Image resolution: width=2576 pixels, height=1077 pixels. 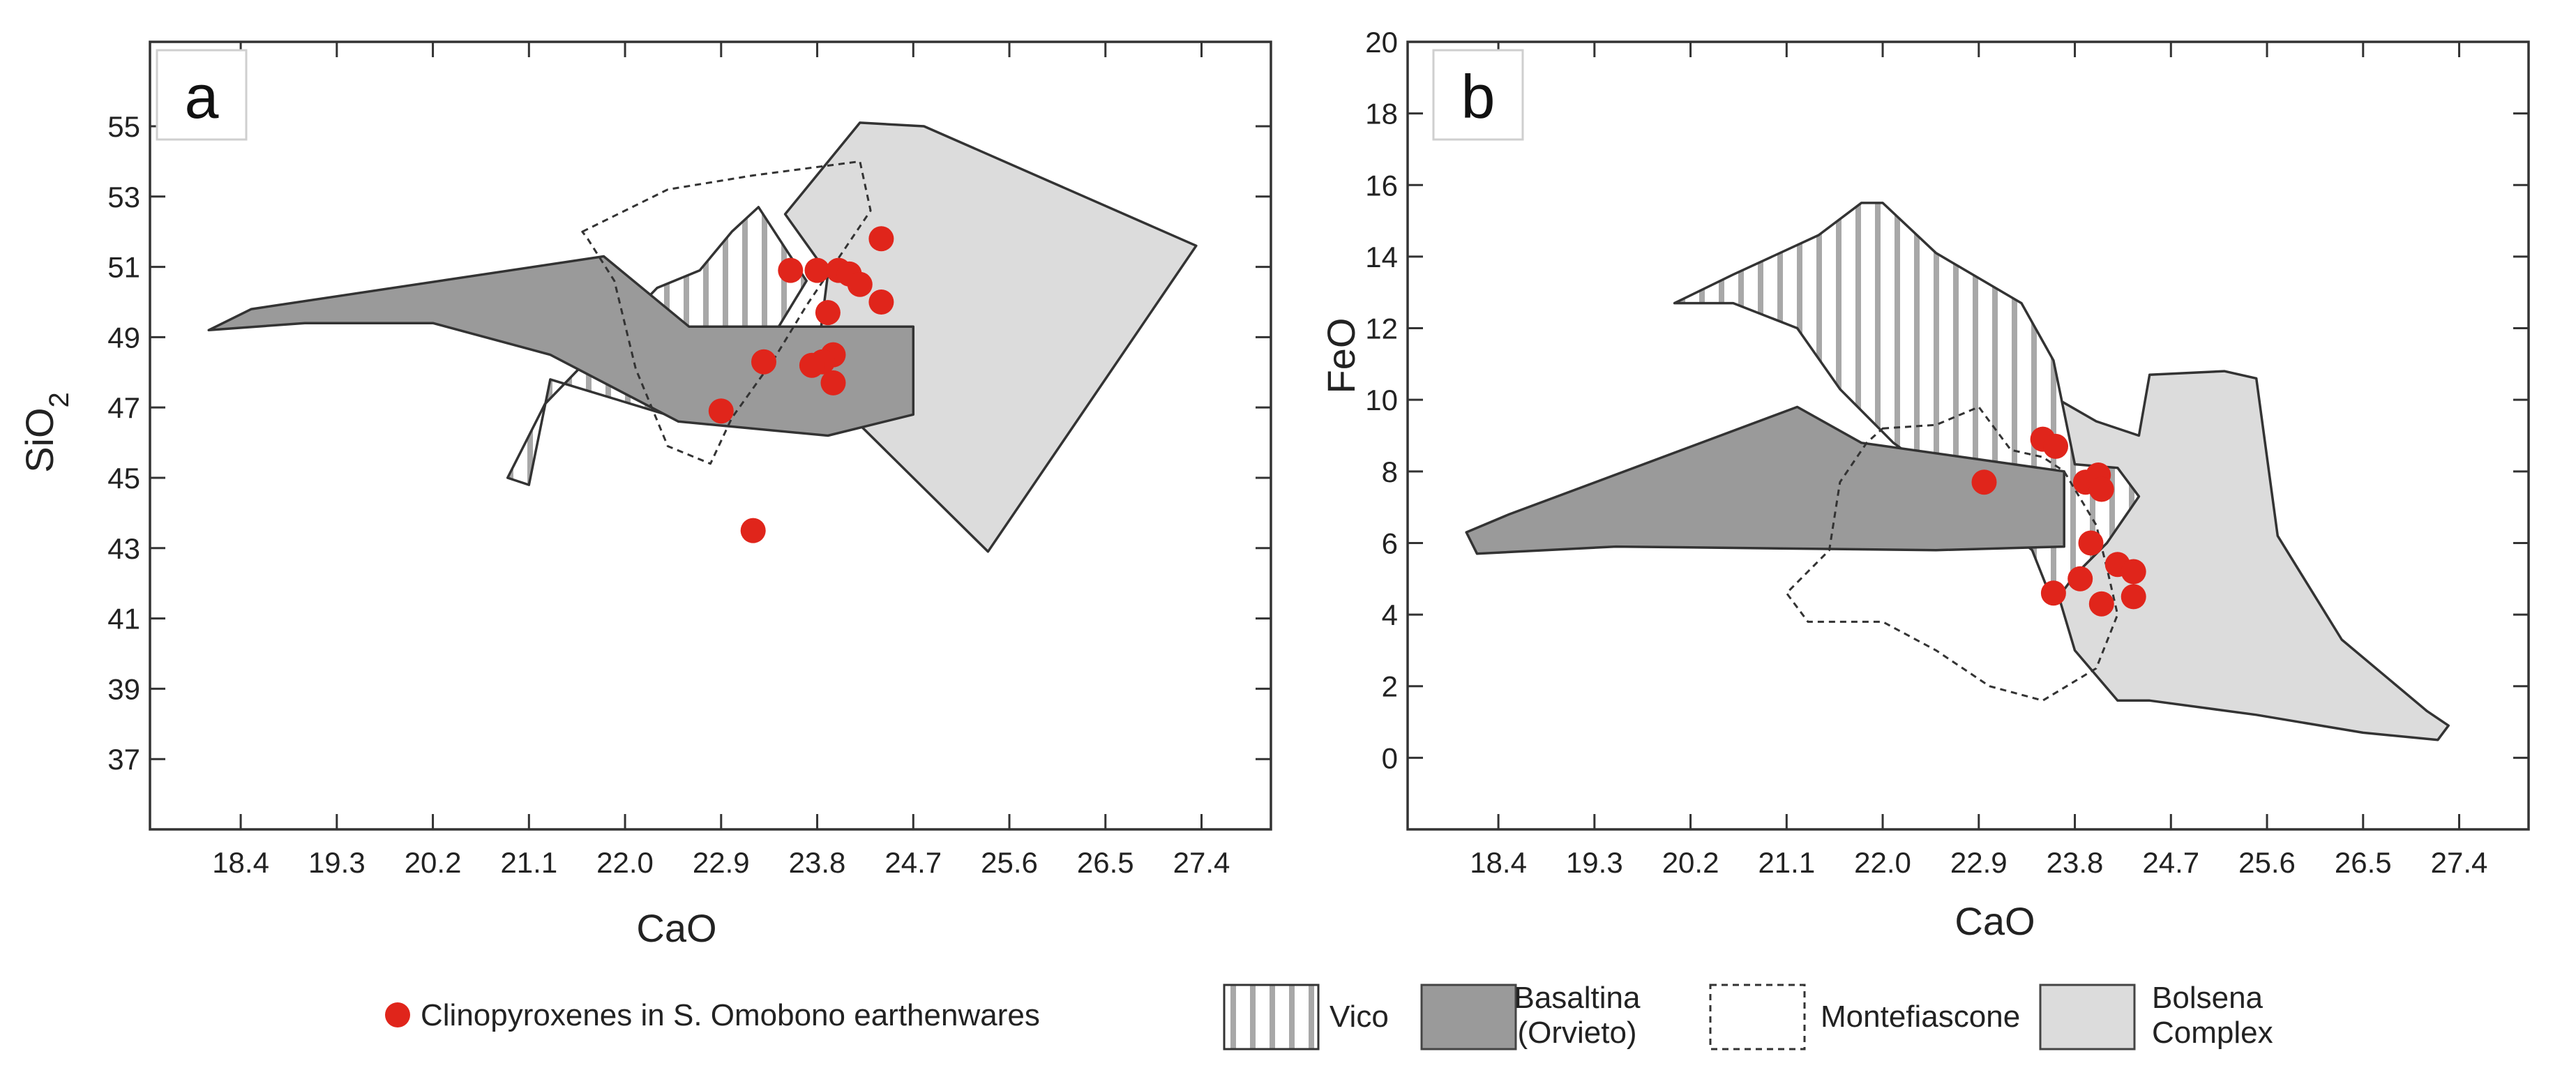 What do you see at coordinates (1381, 186) in the screenshot?
I see `y-tick-label: 16` at bounding box center [1381, 186].